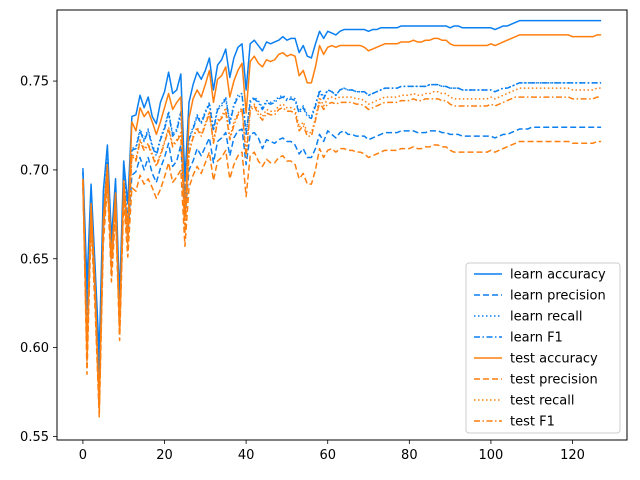  I want to click on x-tick-label: 100, so click(491, 455).